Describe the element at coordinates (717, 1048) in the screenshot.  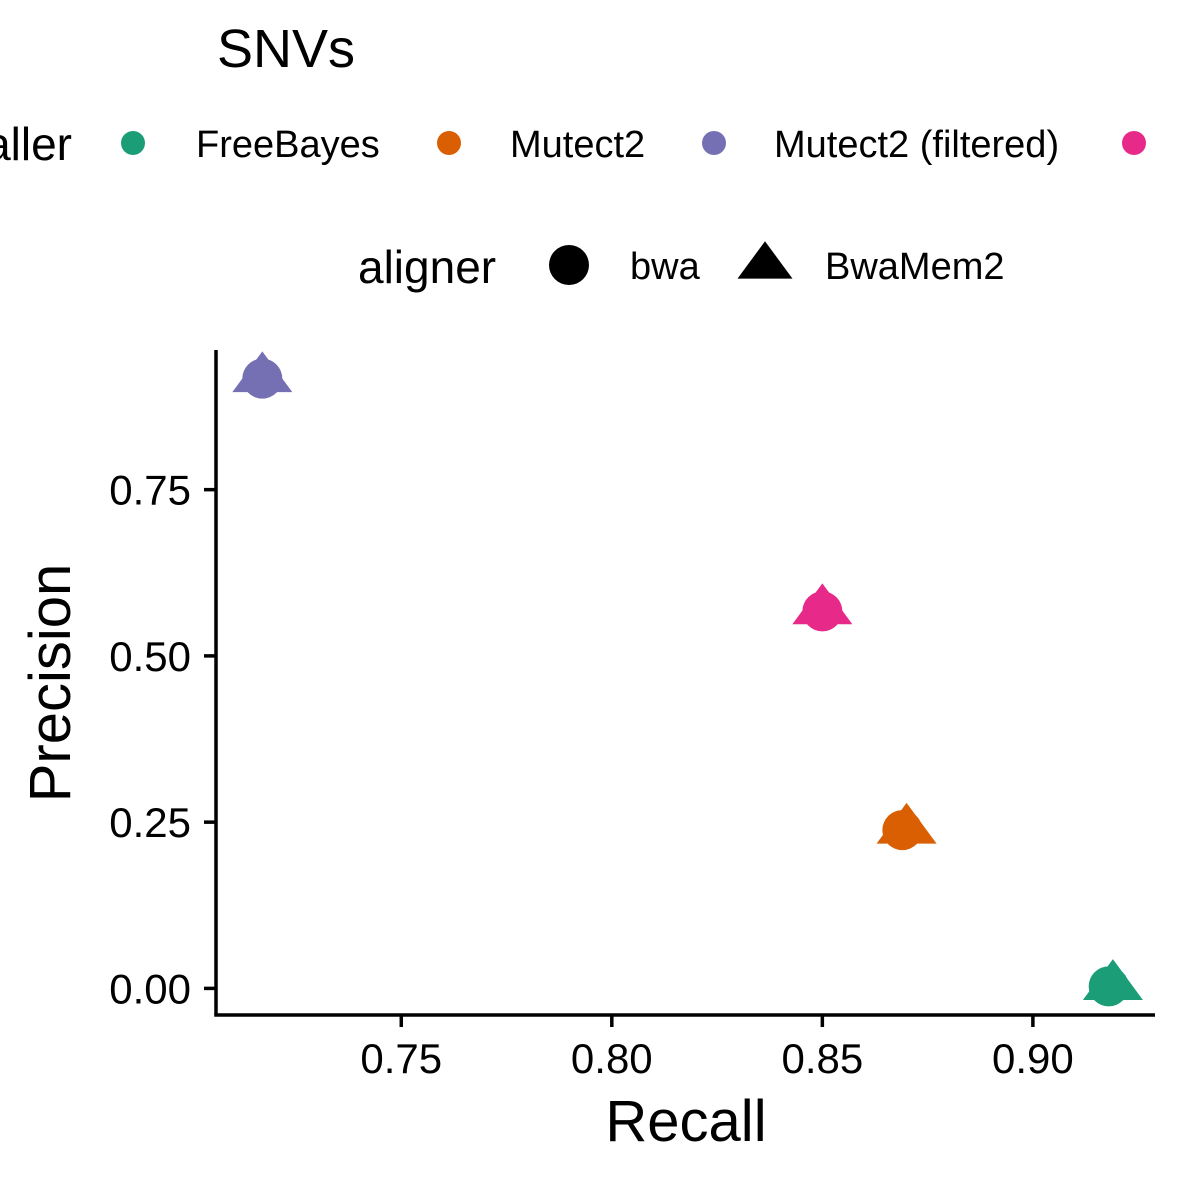
I see `x-axis-ticks: 0.75 0.80 0.85 0.90` at that location.